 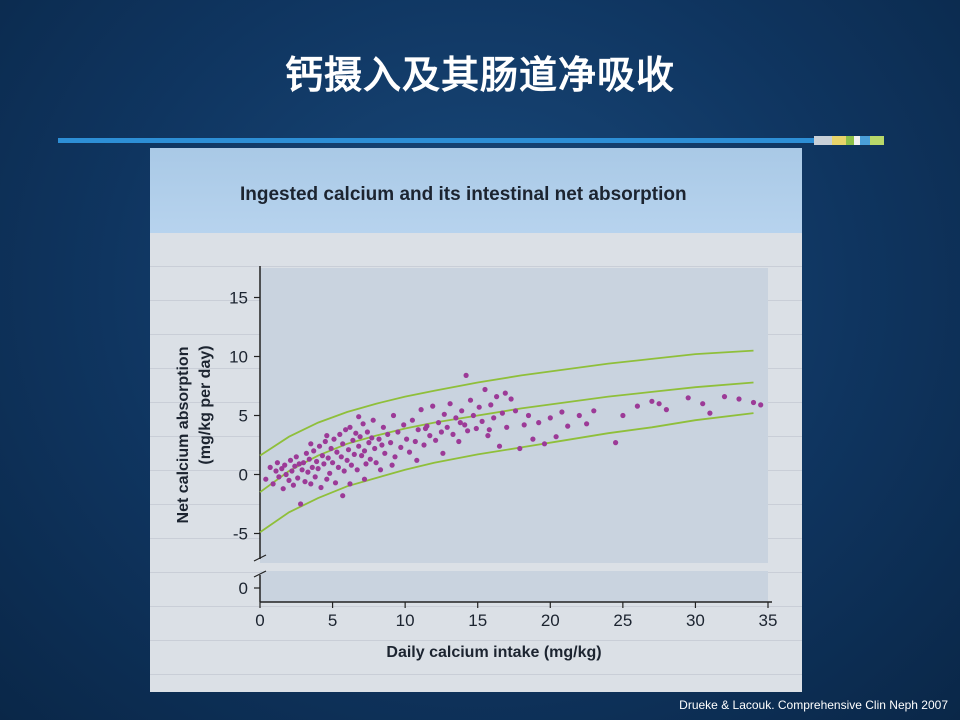 What do you see at coordinates (405, 620) in the screenshot?
I see `x-tick-label: 10` at bounding box center [405, 620].